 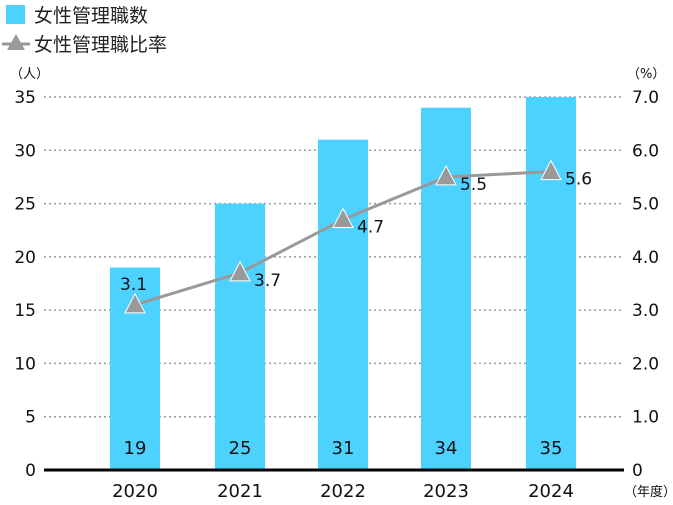 I want to click on bar-value-label: 34, so click(x=446, y=448).